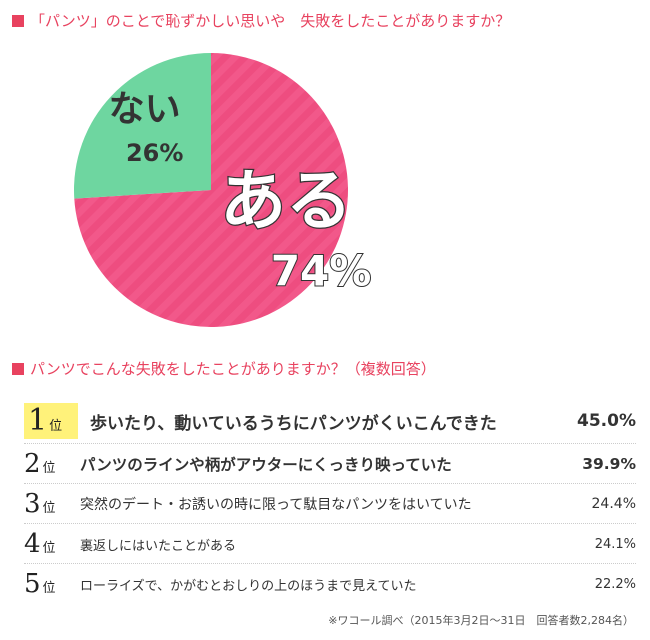 This screenshot has height=640, width=650. What do you see at coordinates (606, 421) in the screenshot?
I see `ranking-item-percent: 45.0%` at bounding box center [606, 421].